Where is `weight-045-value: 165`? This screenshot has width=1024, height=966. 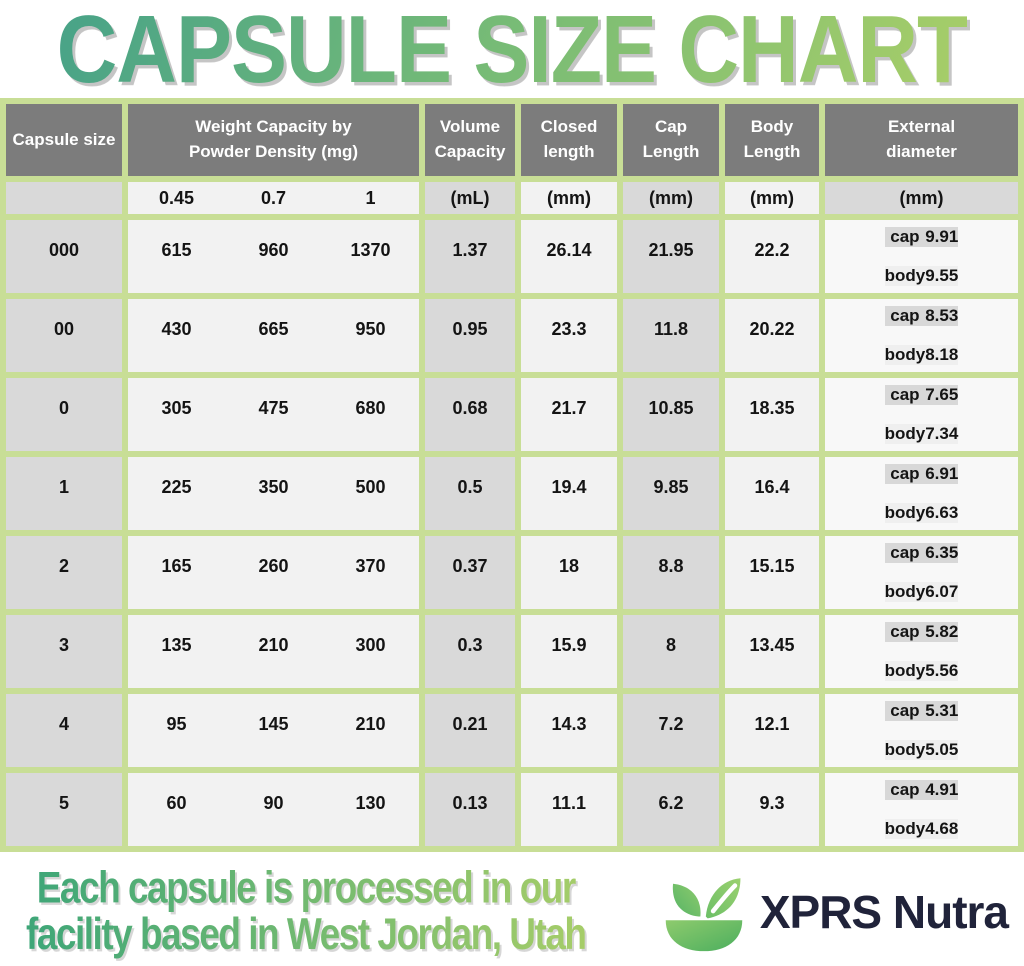 weight-045-value: 165 is located at coordinates (176, 566).